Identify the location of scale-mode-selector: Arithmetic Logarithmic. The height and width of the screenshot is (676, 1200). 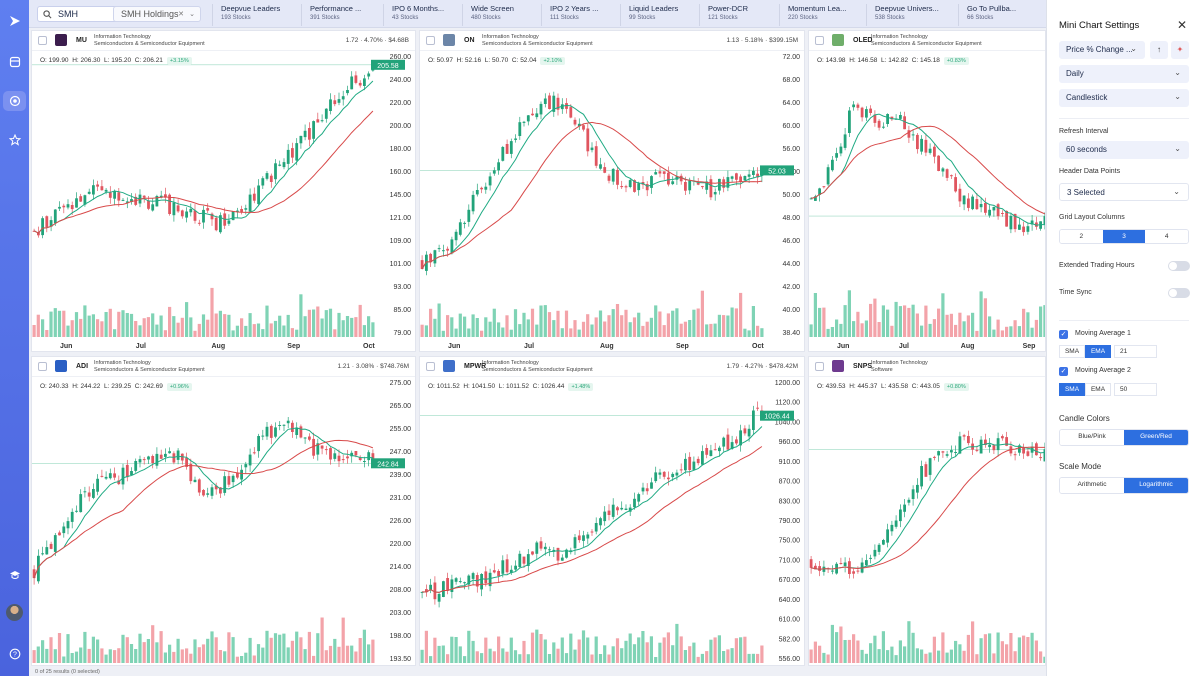
(1124, 485).